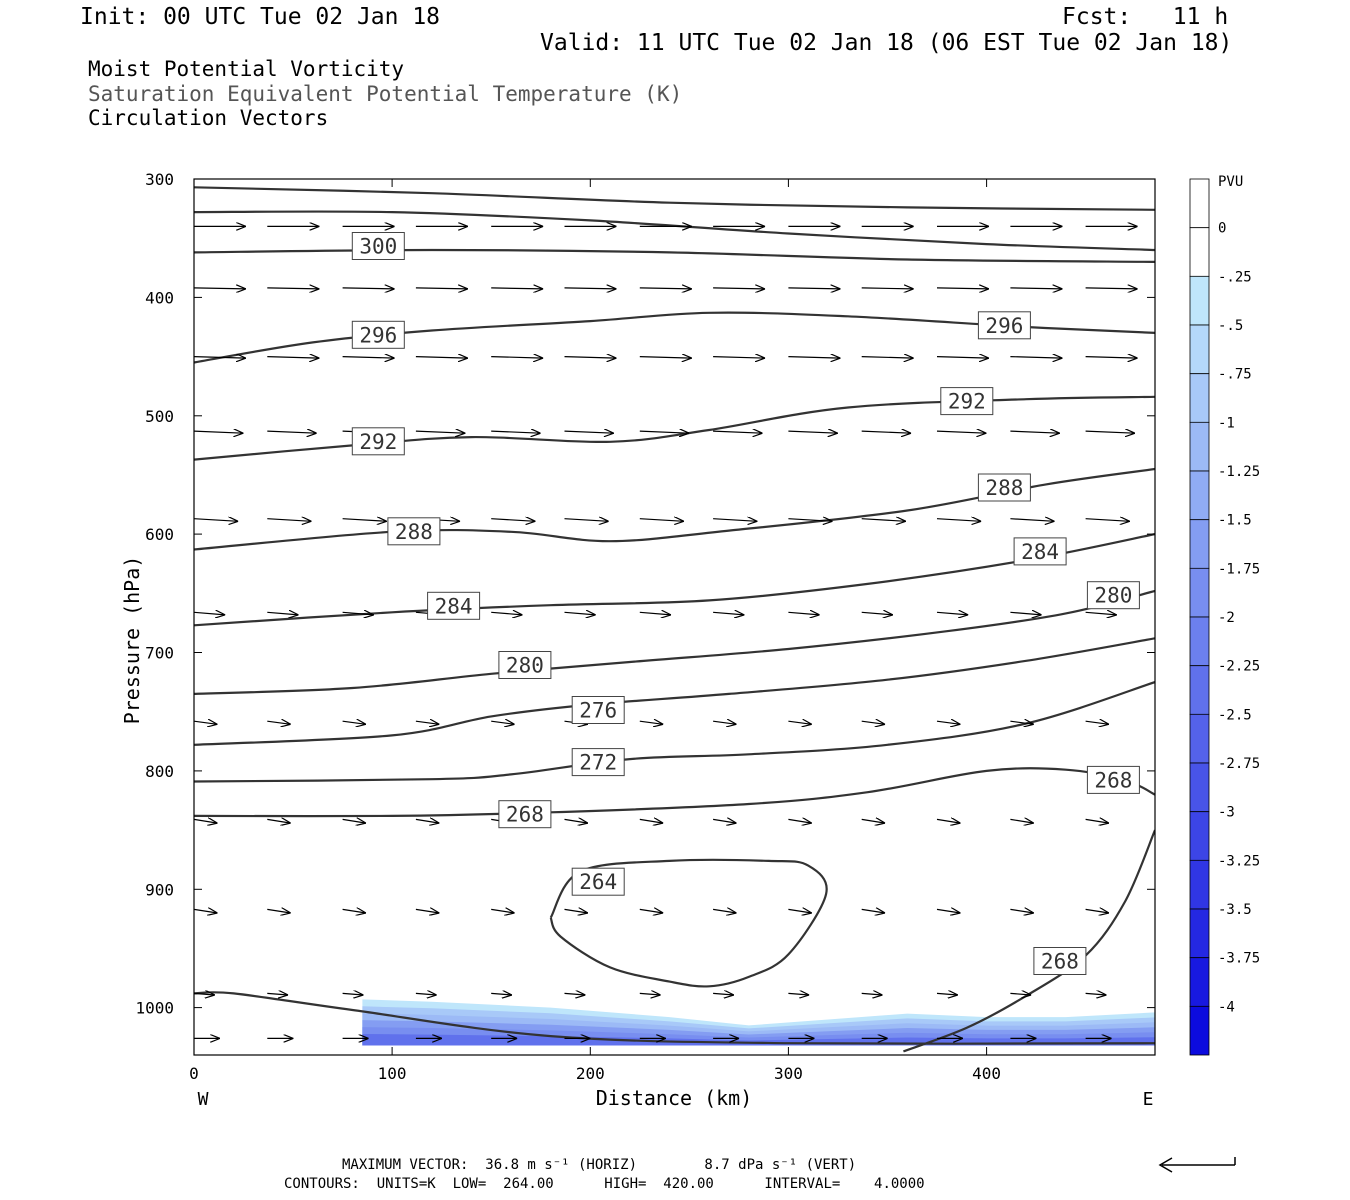 Image resolution: width=1350 pixels, height=1200 pixels. I want to click on colorbar-label: -1.5, so click(1235, 521).